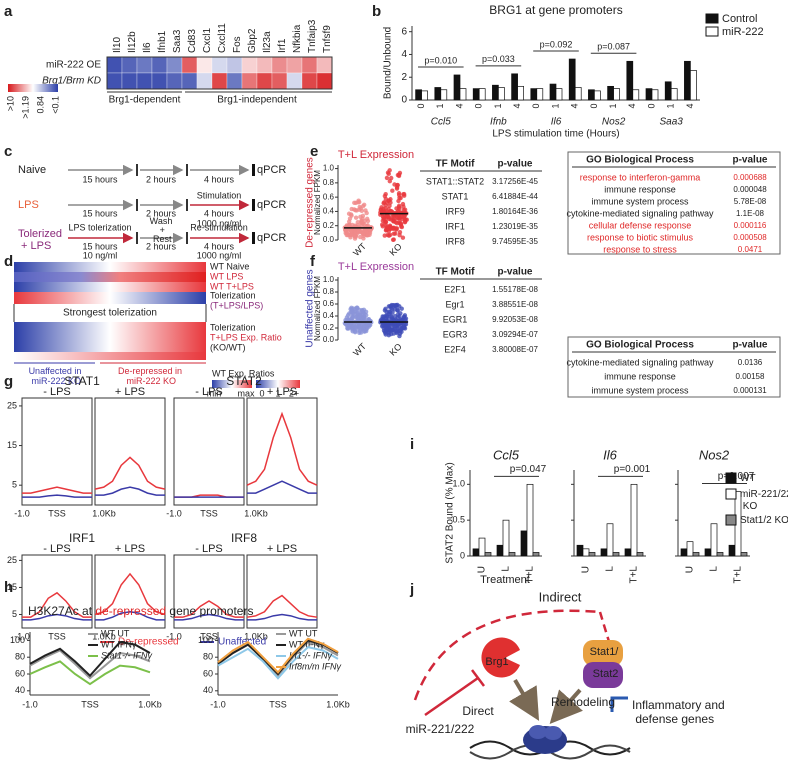 The width and height of the screenshot is (788, 769). What do you see at coordinates (242, 642) in the screenshot?
I see `legend-label: Unaffected` at bounding box center [242, 642].